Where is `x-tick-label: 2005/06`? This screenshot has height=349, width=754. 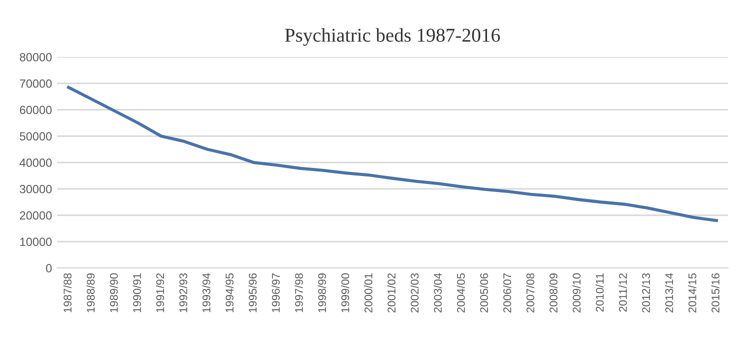 x-tick-label: 2005/06 is located at coordinates (484, 292).